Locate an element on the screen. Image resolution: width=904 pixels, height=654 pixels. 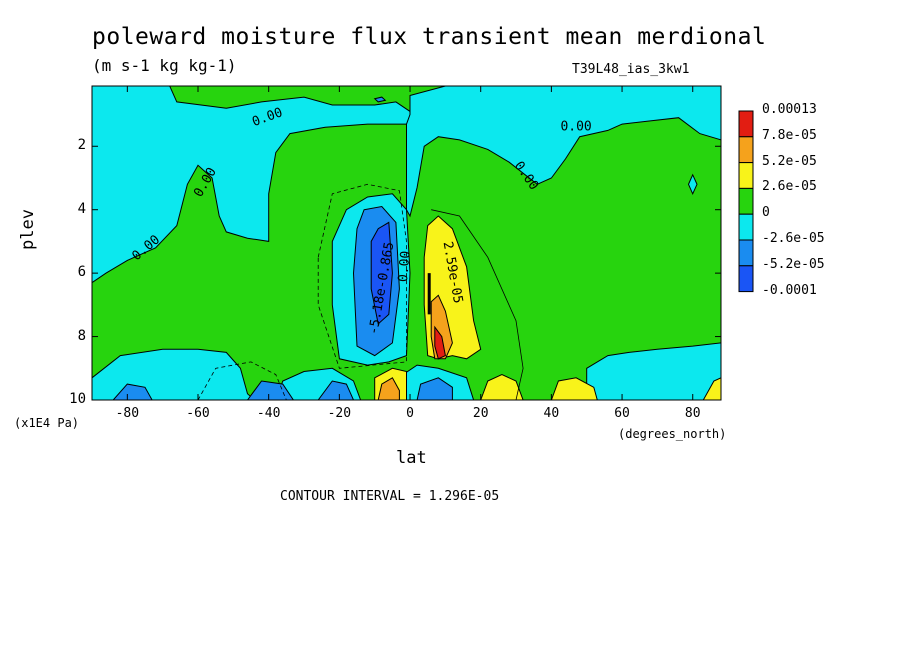
yellow-surface-85n is located at coordinates (711, 388).